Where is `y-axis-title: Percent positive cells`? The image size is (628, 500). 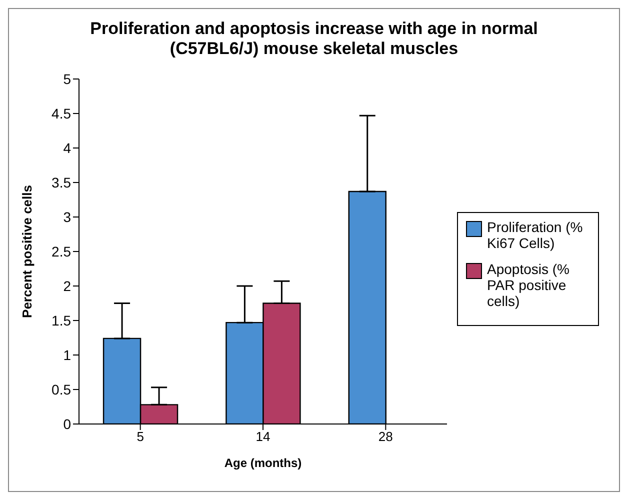
y-axis-title: Percent positive cells is located at coordinates (27, 251).